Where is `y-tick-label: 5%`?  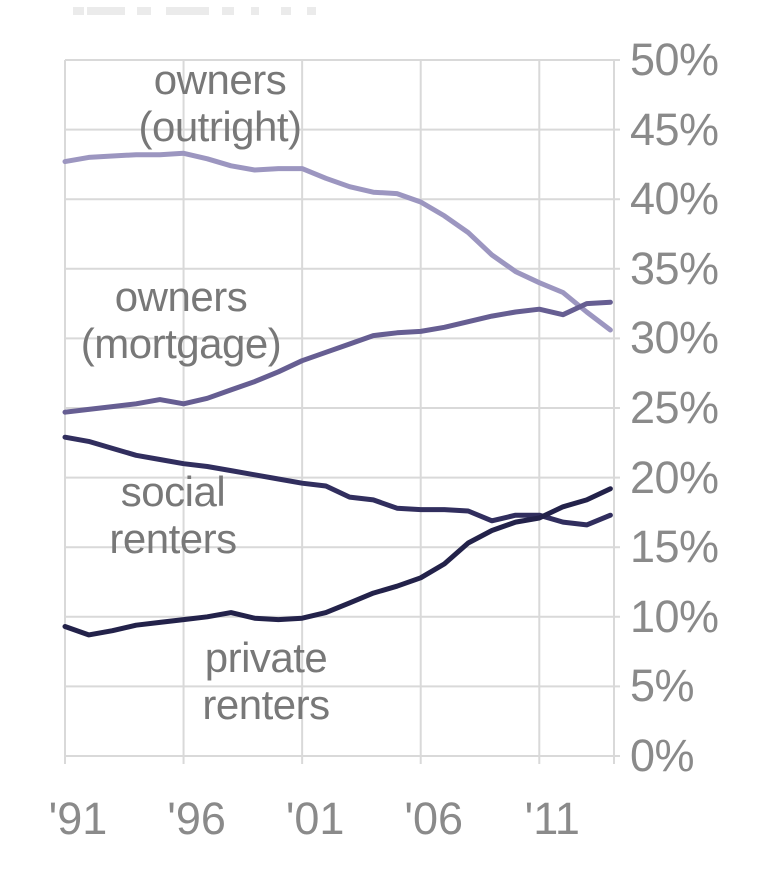
y-tick-label: 5% is located at coordinates (662, 686).